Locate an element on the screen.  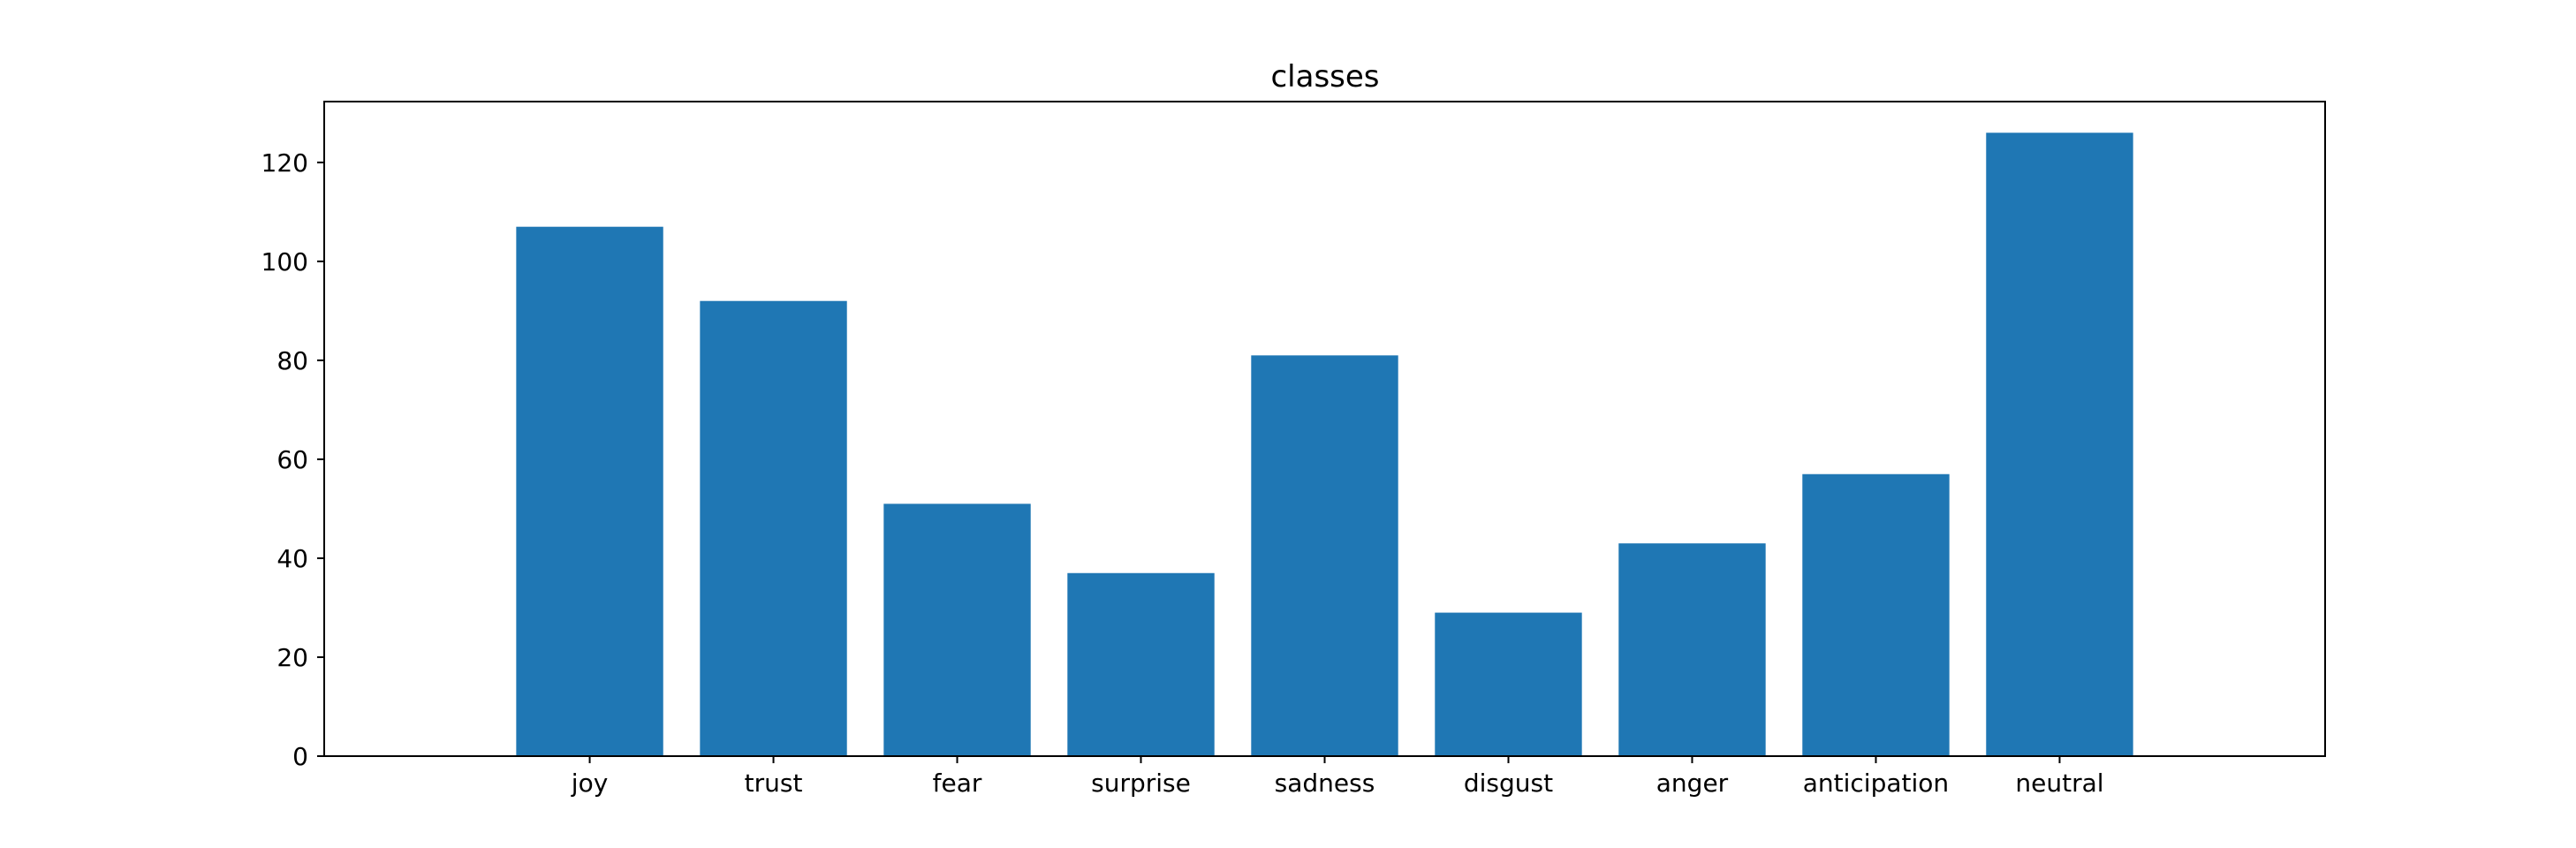
y-axis-ticks: 0 20 40 60 80 100 120 is located at coordinates (292, 459).